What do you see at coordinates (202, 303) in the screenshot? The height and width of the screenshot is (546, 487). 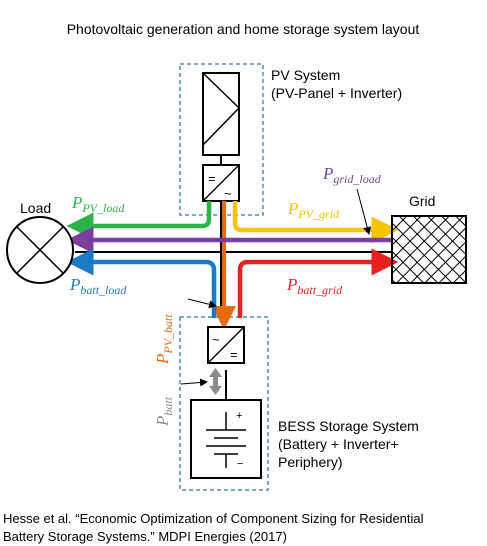 I see `flow-pv-batt-pointer` at bounding box center [202, 303].